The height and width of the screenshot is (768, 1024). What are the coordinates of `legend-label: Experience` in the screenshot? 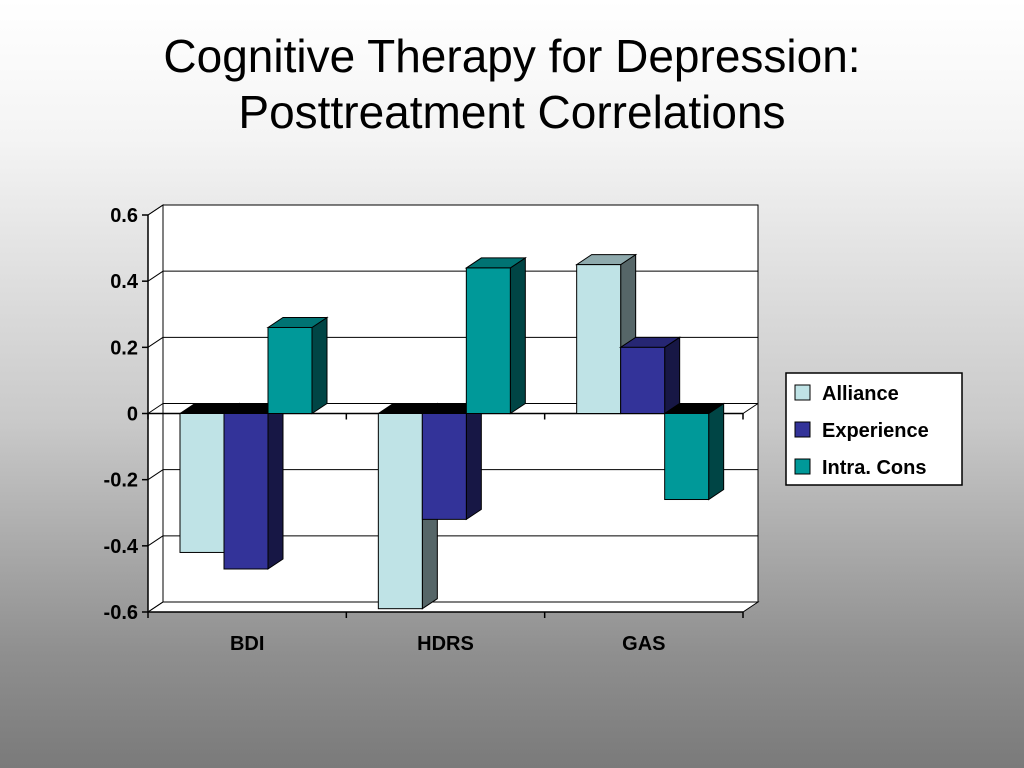 It's located at (875, 431).